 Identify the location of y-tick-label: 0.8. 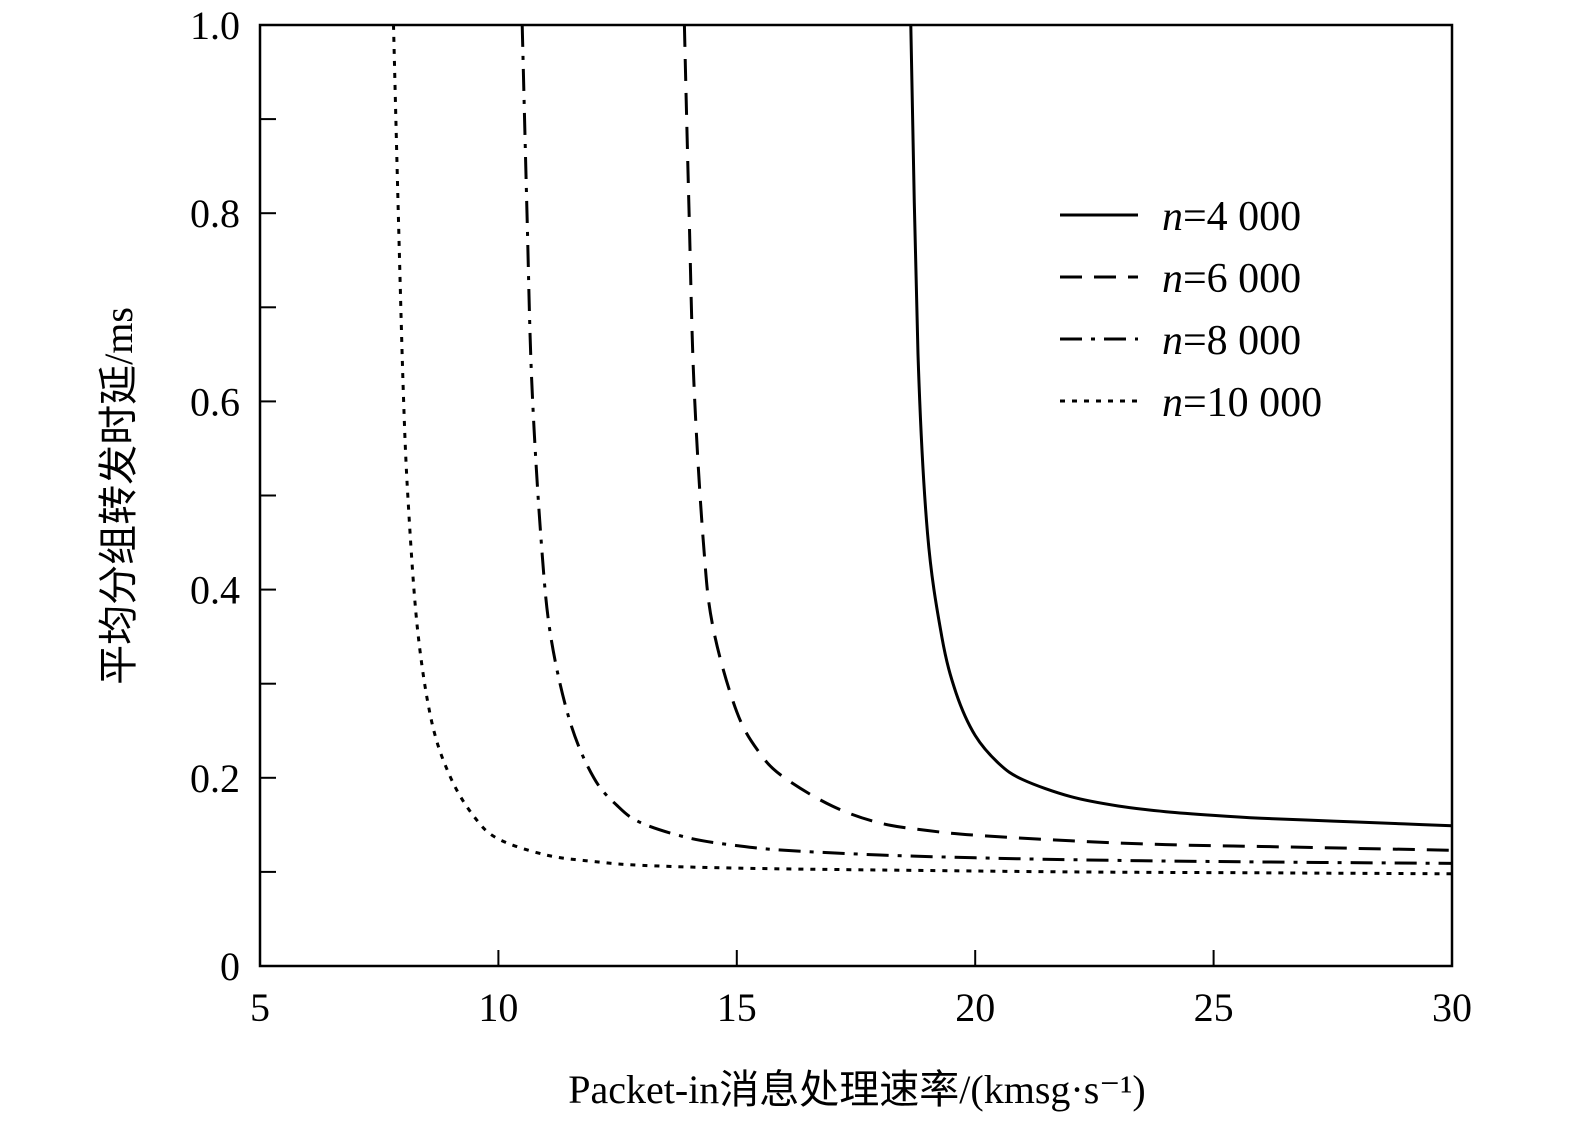
(215, 213).